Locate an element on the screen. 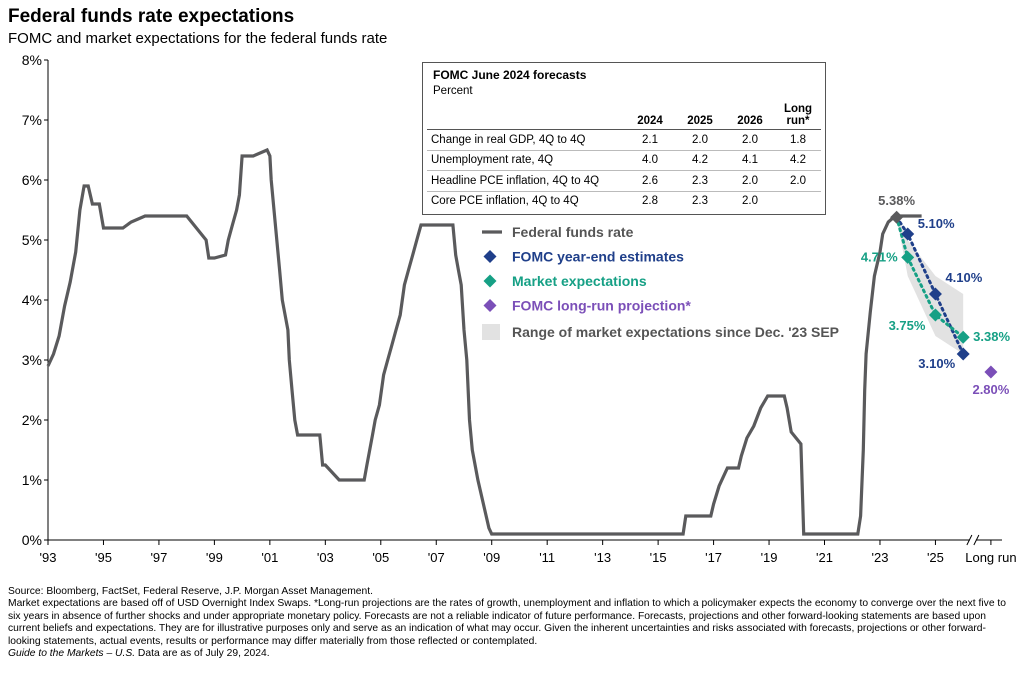 The width and height of the screenshot is (1024, 682). x-tick-label: '09 is located at coordinates (491, 557).